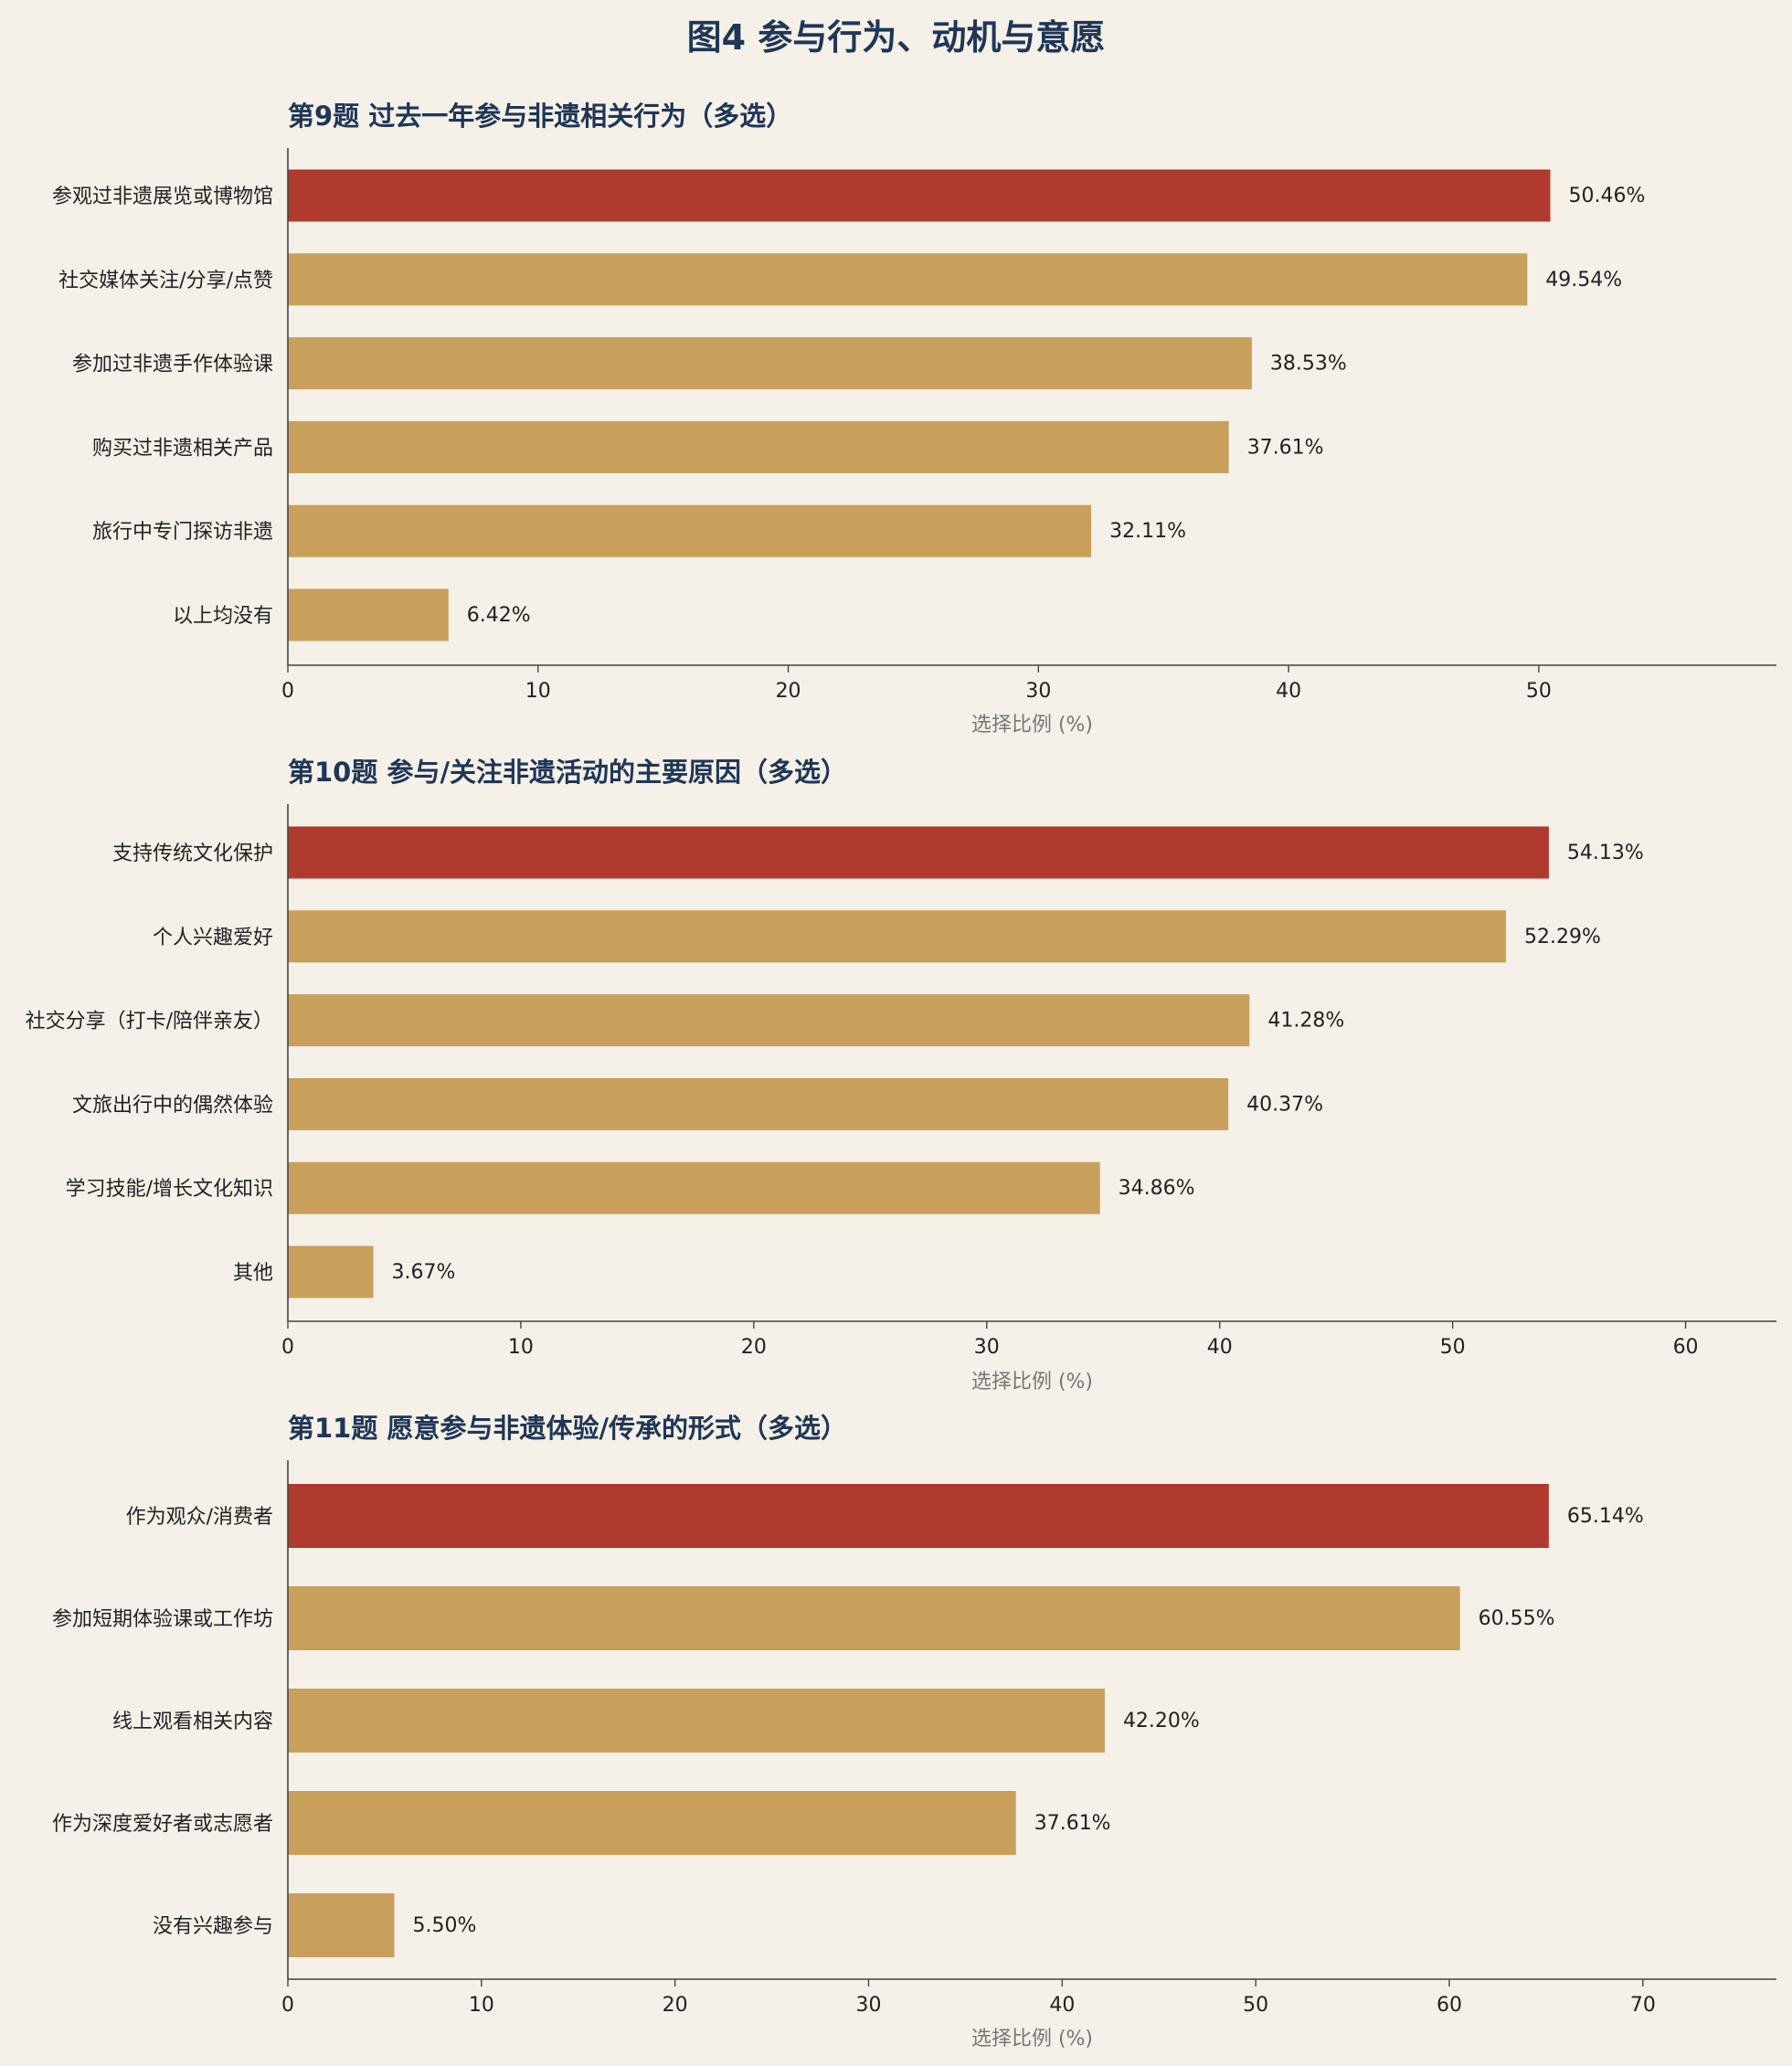 The image size is (1792, 2066). I want to click on category-label: 线上观看相关内容, so click(193, 1722).